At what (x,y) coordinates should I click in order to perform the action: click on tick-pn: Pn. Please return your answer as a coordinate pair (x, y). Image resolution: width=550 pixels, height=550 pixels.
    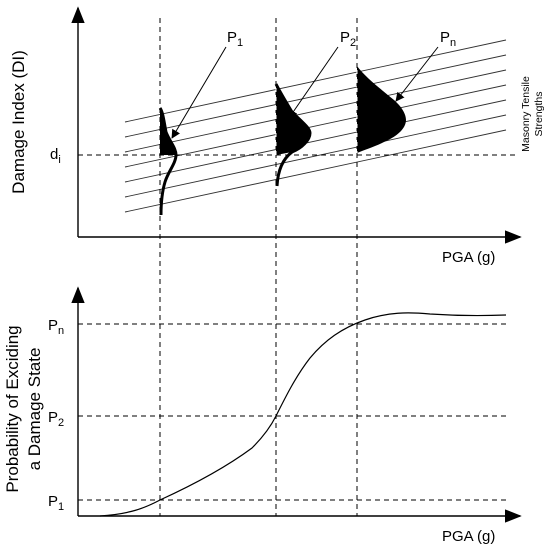
    Looking at the image, I should click on (56, 327).